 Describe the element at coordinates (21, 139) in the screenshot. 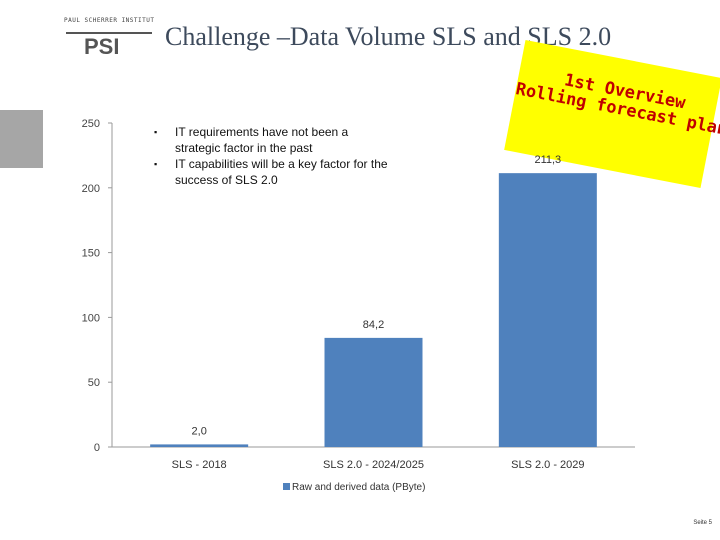

I see `side-gray-block` at that location.